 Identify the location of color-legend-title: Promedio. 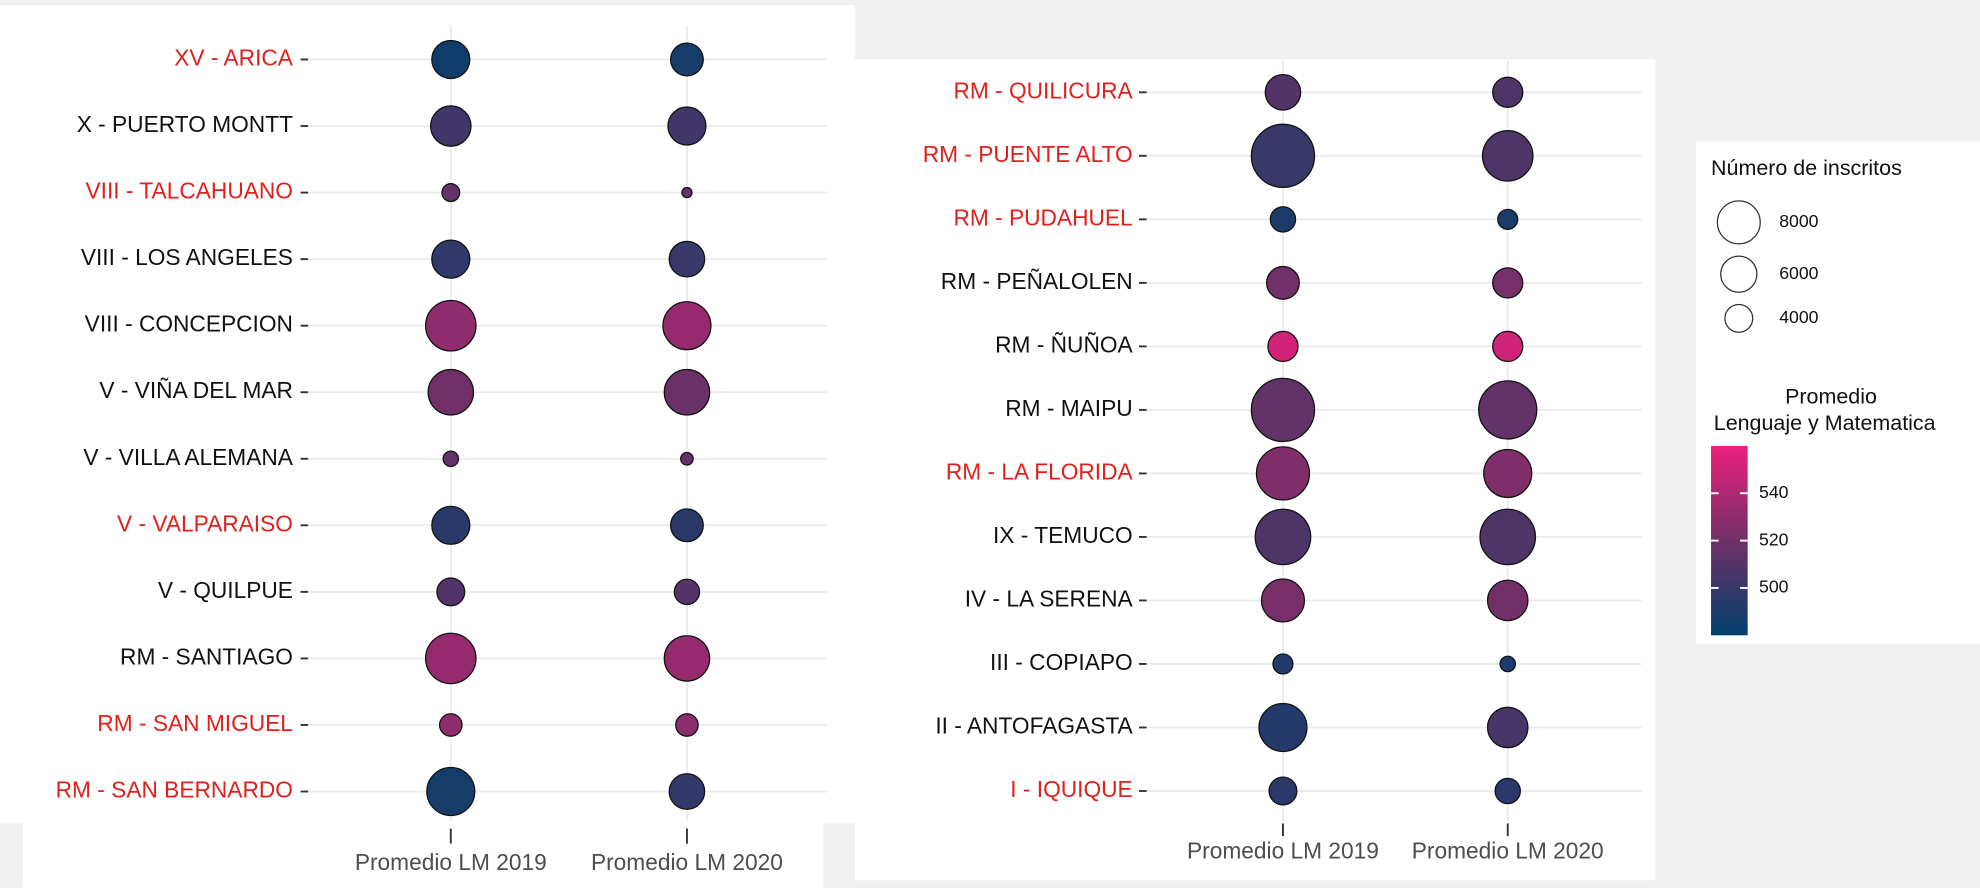
(1831, 397).